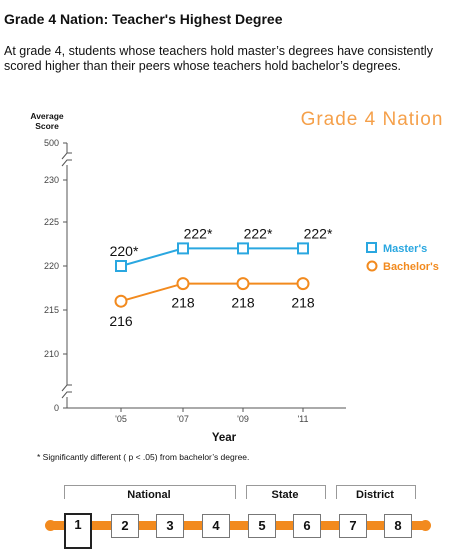 The width and height of the screenshot is (475, 550). Describe the element at coordinates (262, 526) in the screenshot. I see `nav-step-5: 5` at that location.